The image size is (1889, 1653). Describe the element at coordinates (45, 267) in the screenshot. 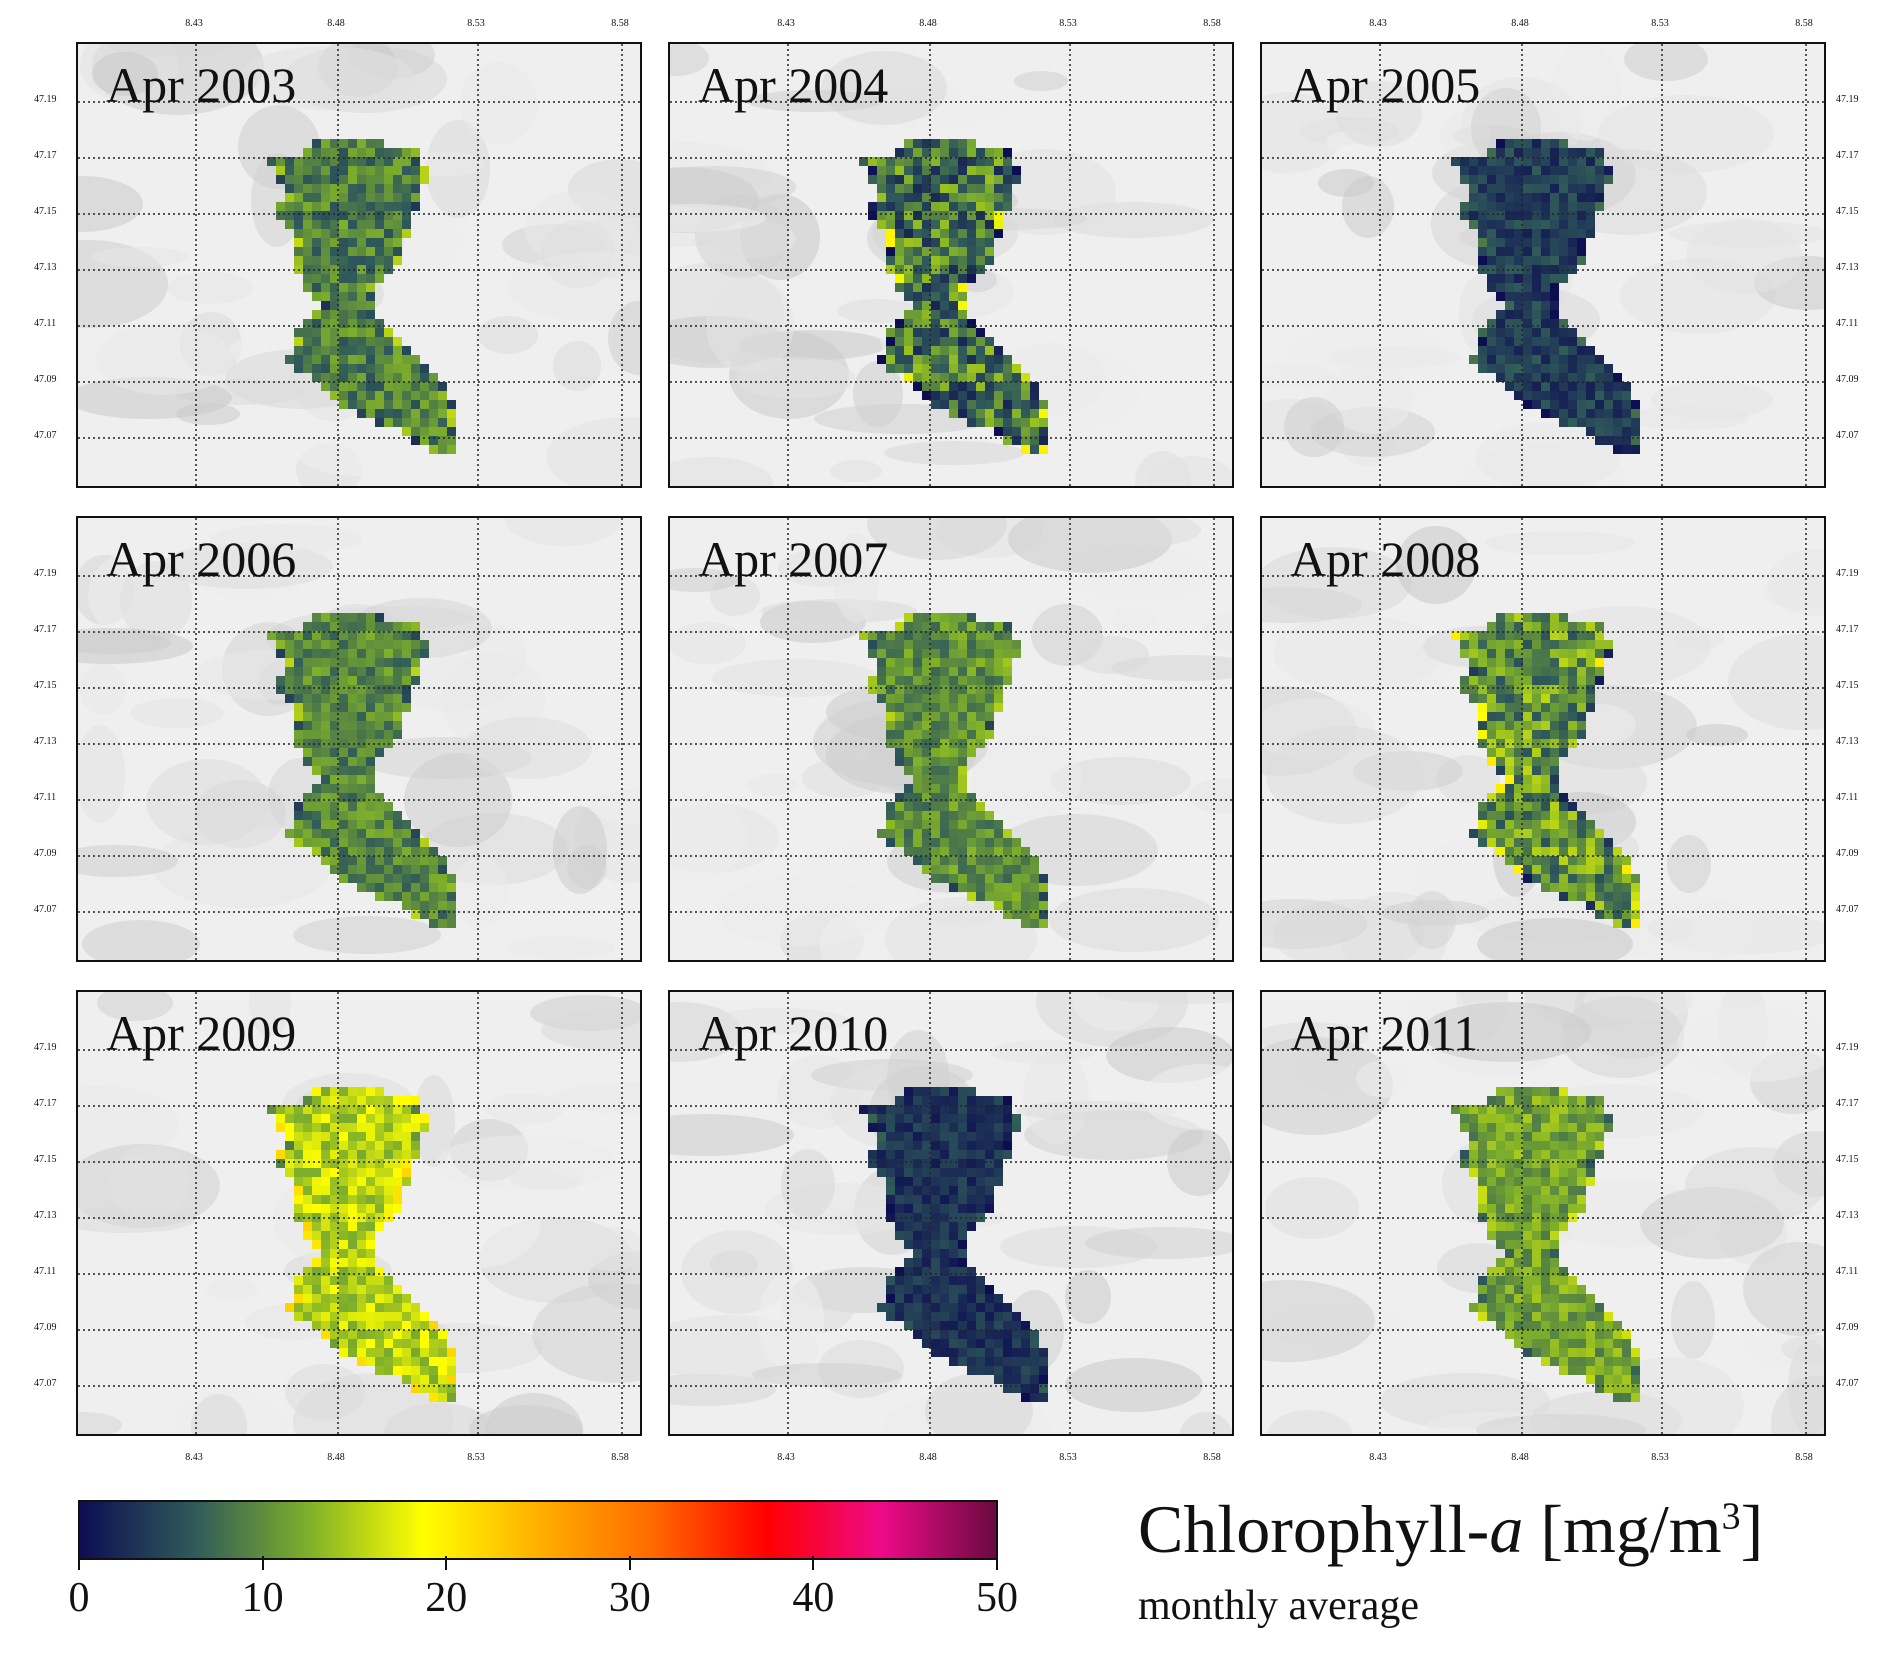

I see `lat-tick-label-left: 47.13` at that location.